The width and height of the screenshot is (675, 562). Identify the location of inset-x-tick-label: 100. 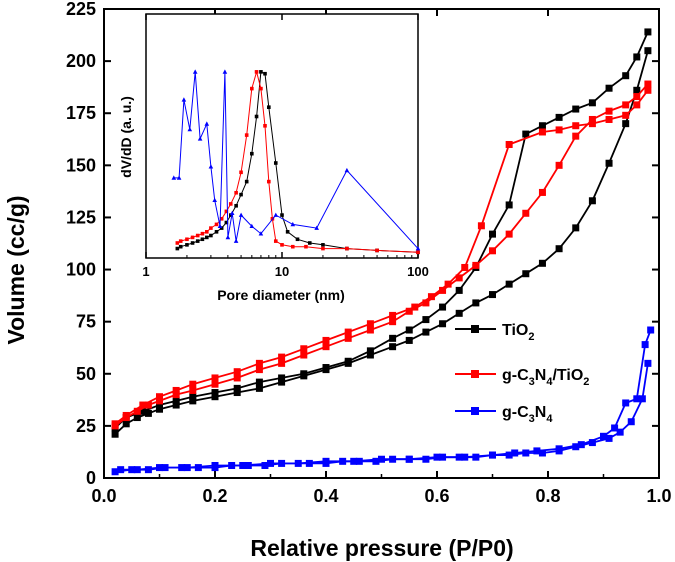
(418, 271).